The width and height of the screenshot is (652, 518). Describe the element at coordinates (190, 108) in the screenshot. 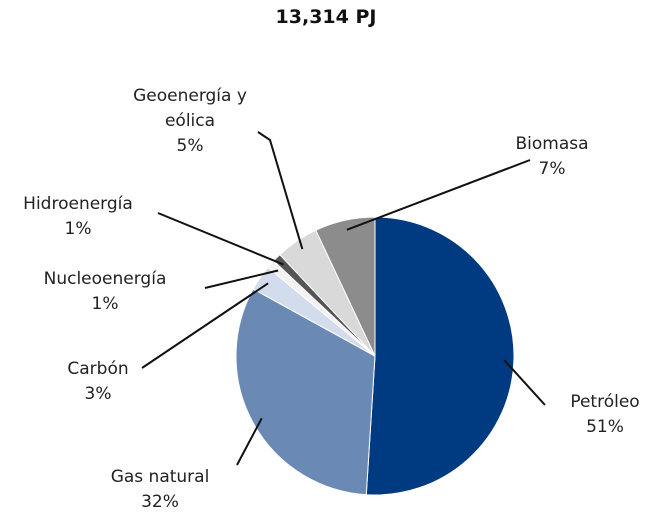

I see `category-label: Geoenergía y eólica` at that location.